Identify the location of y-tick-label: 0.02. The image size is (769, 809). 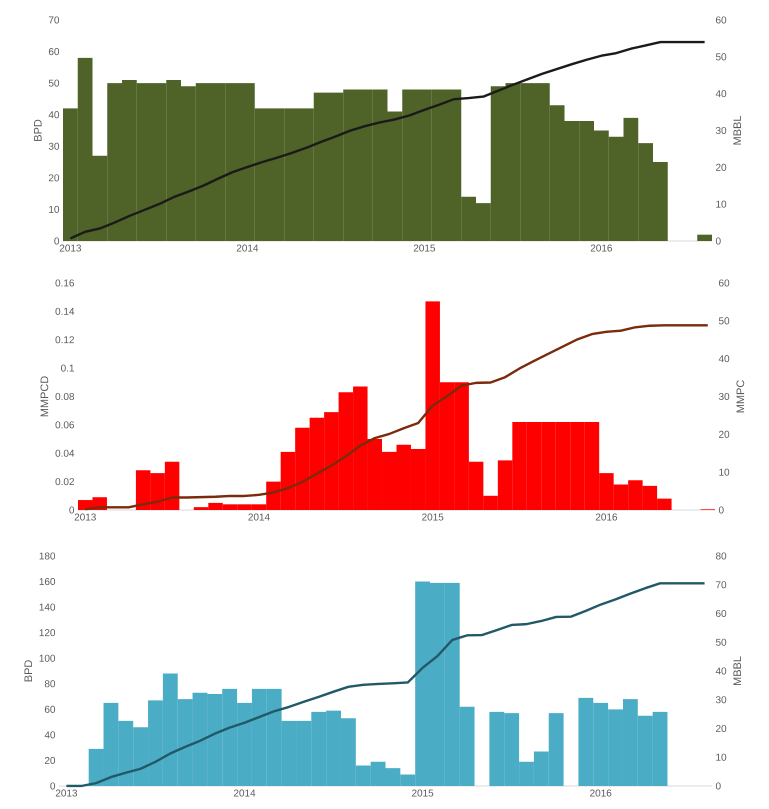
(64, 482).